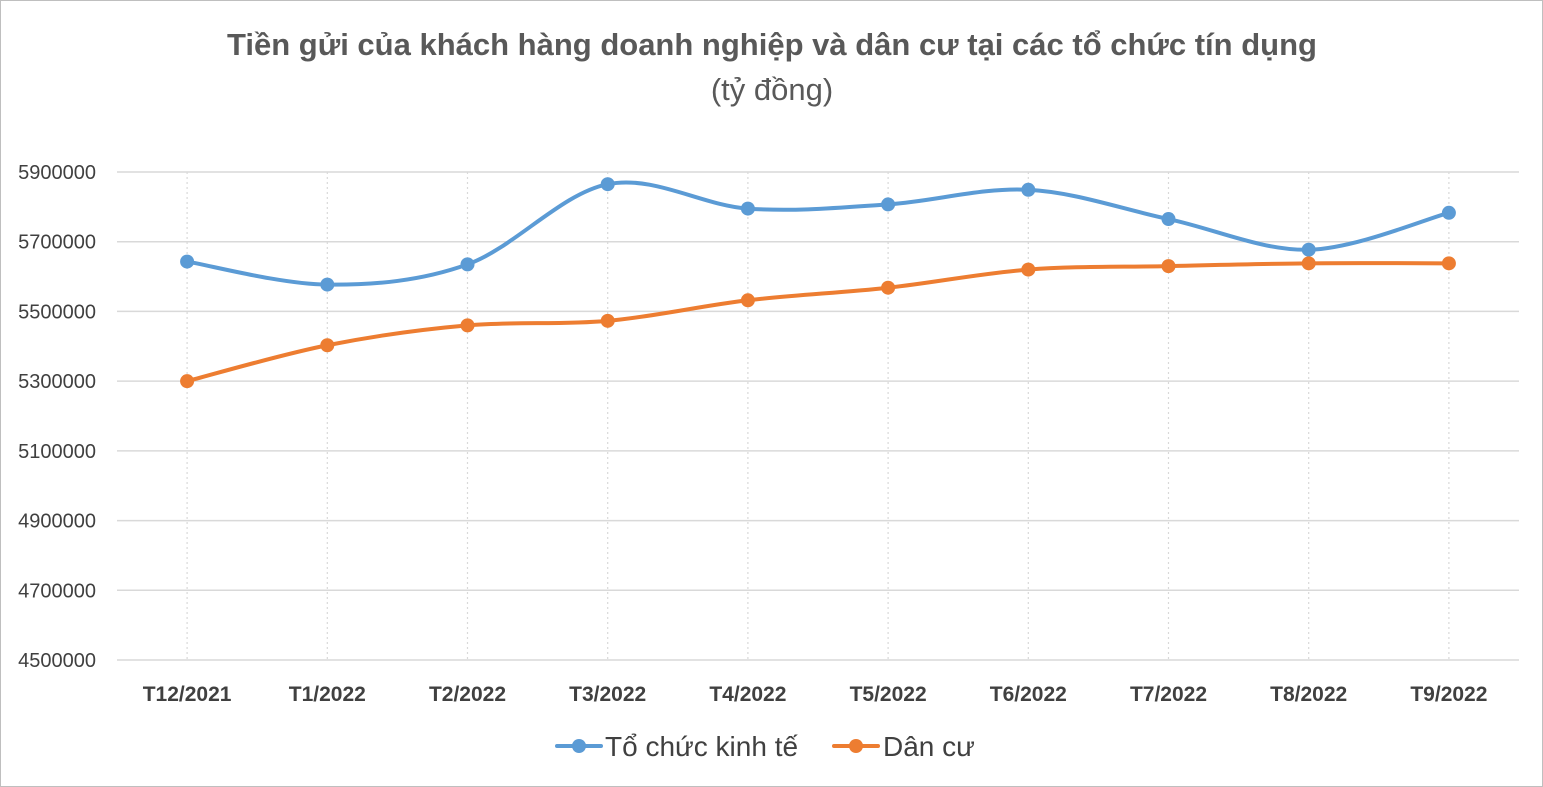 Image resolution: width=1543 pixels, height=787 pixels. I want to click on chart-subtitle: (tỷ đồng), so click(772, 89).